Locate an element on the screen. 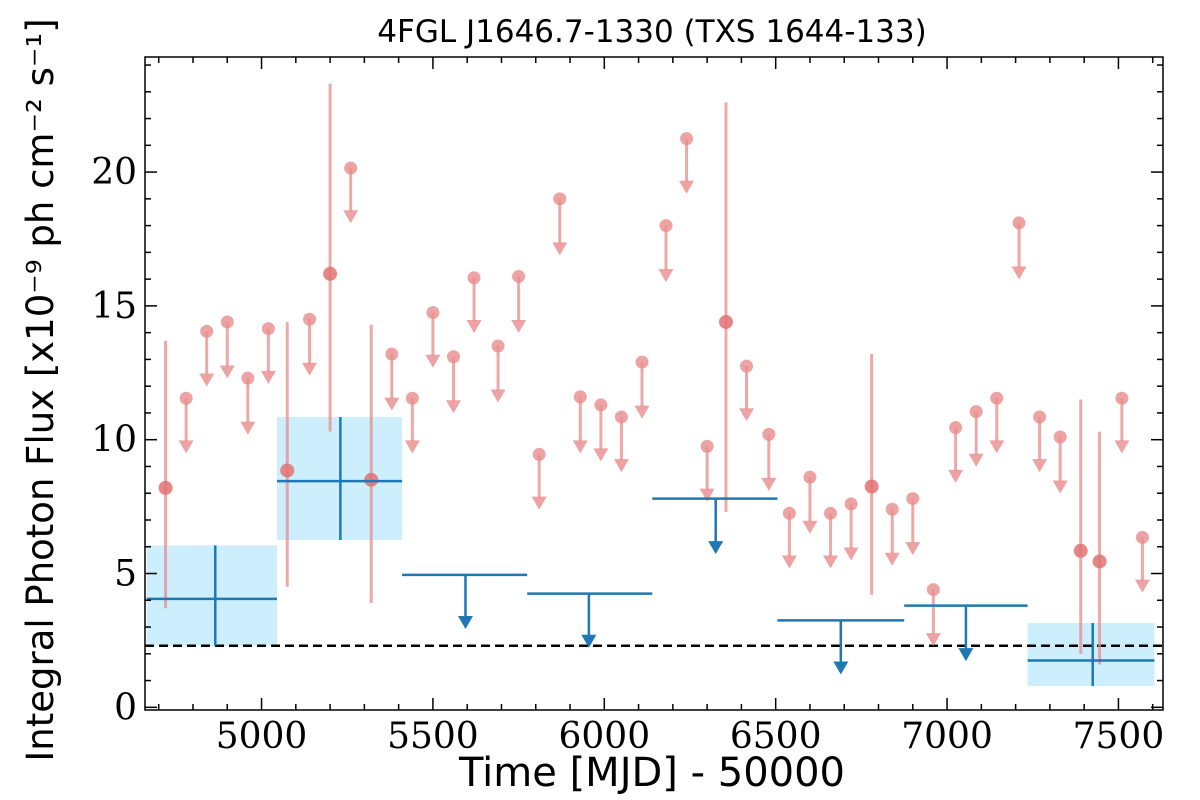 The width and height of the screenshot is (1200, 800). y-tick-label: 10 is located at coordinates (114, 440).